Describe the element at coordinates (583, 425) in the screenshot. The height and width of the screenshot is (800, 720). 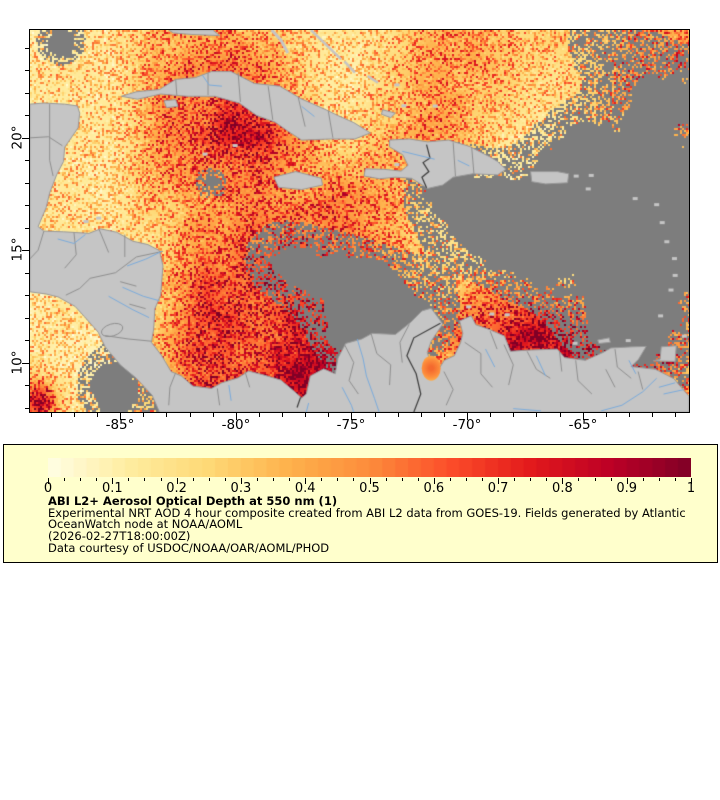
I see `x-tick-label: -65°` at that location.